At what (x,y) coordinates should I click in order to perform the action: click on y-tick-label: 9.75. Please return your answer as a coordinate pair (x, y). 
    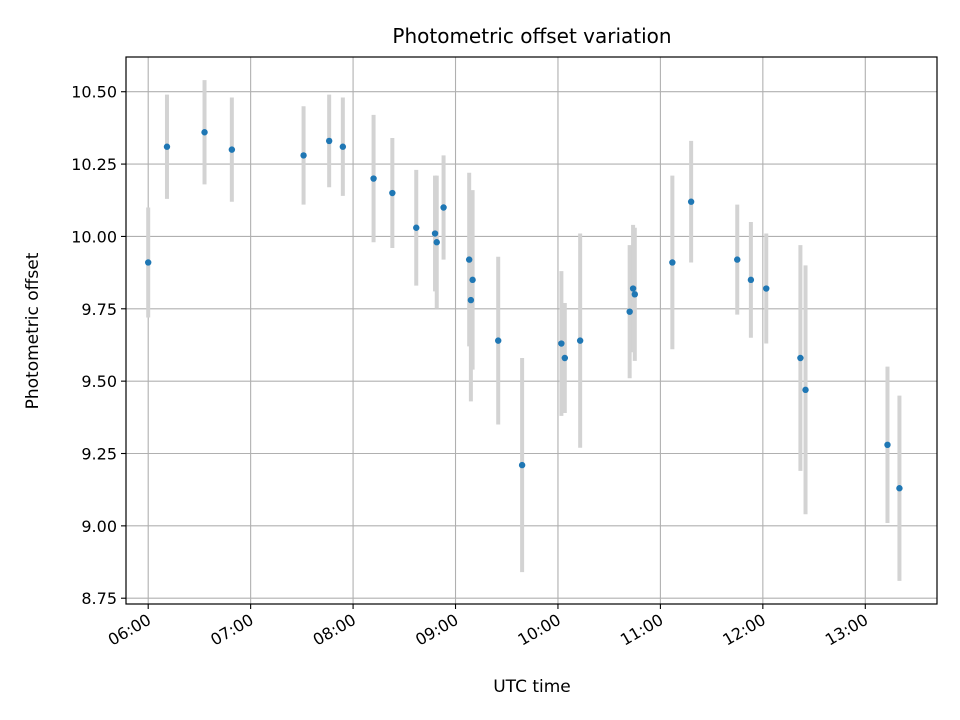
    Looking at the image, I should click on (99, 309).